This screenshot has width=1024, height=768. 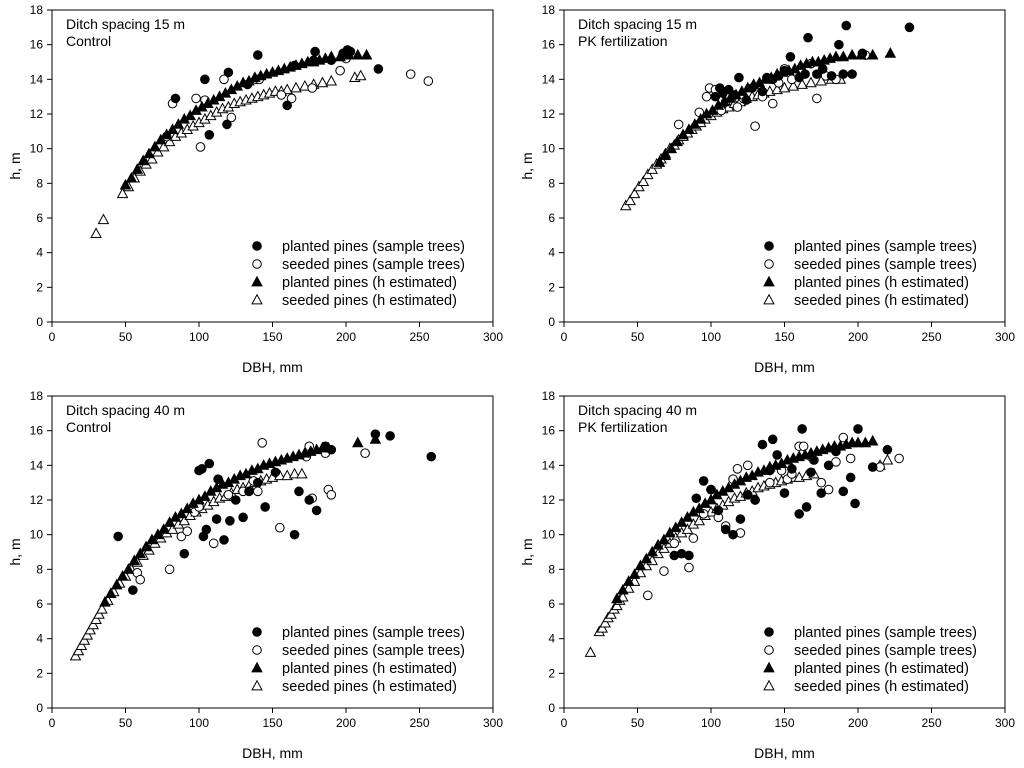 What do you see at coordinates (15, 165) in the screenshot?
I see `y-axis-label: h, m` at bounding box center [15, 165].